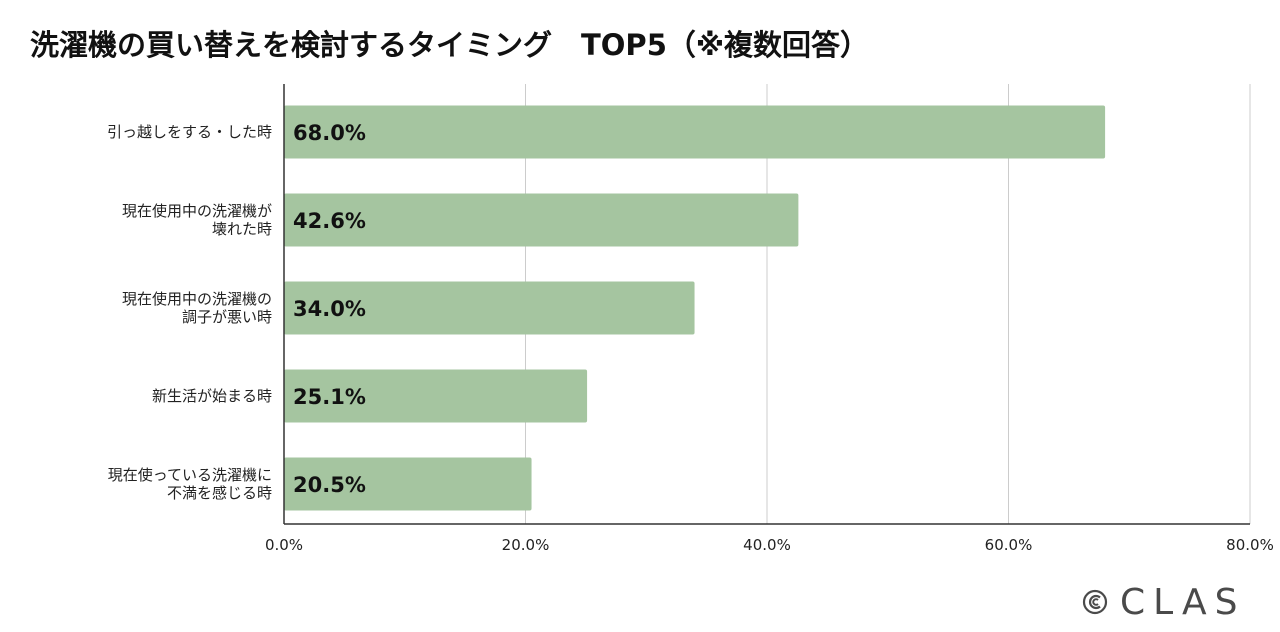  What do you see at coordinates (212, 396) in the screenshot?
I see `category-label: 新生活が始まる時` at bounding box center [212, 396].